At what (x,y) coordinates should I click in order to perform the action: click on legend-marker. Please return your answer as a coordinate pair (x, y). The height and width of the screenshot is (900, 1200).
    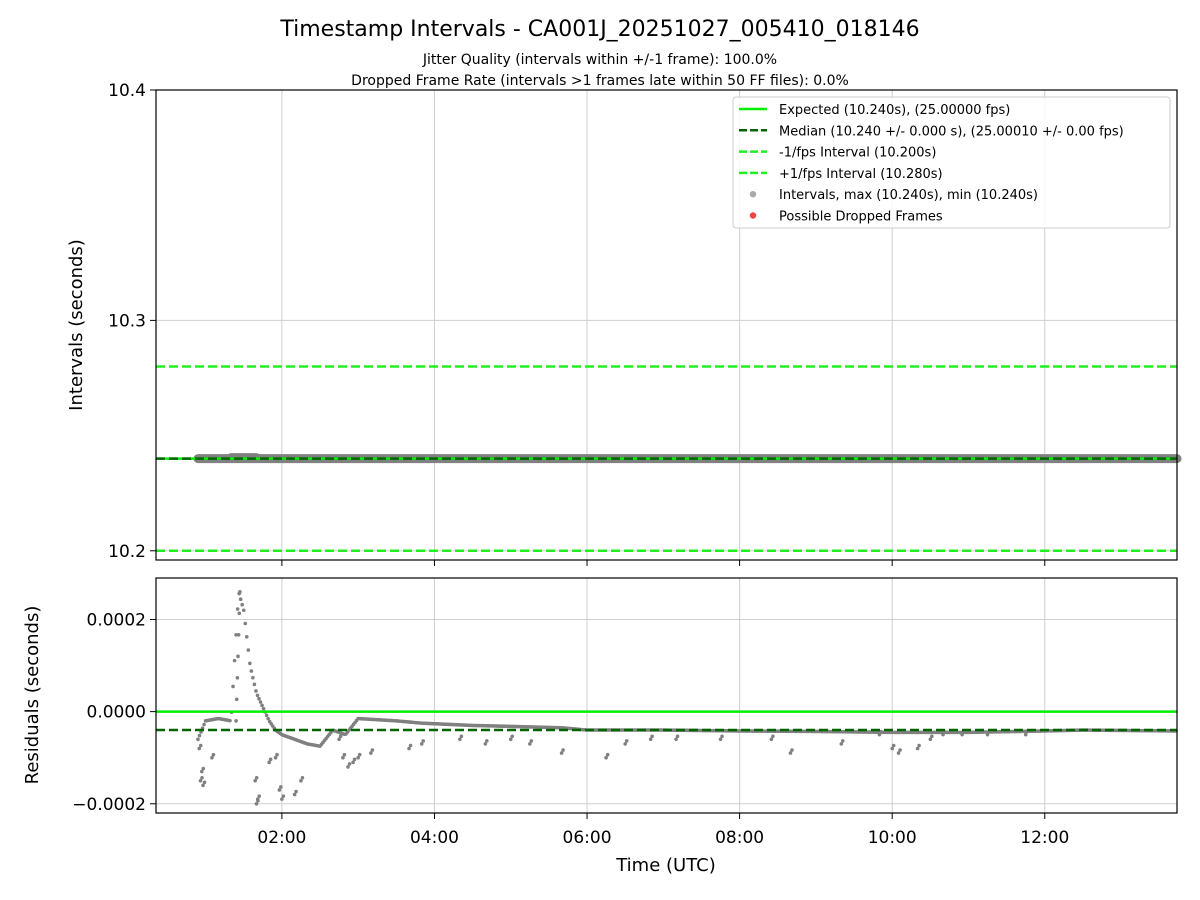
    Looking at the image, I should click on (753, 194).